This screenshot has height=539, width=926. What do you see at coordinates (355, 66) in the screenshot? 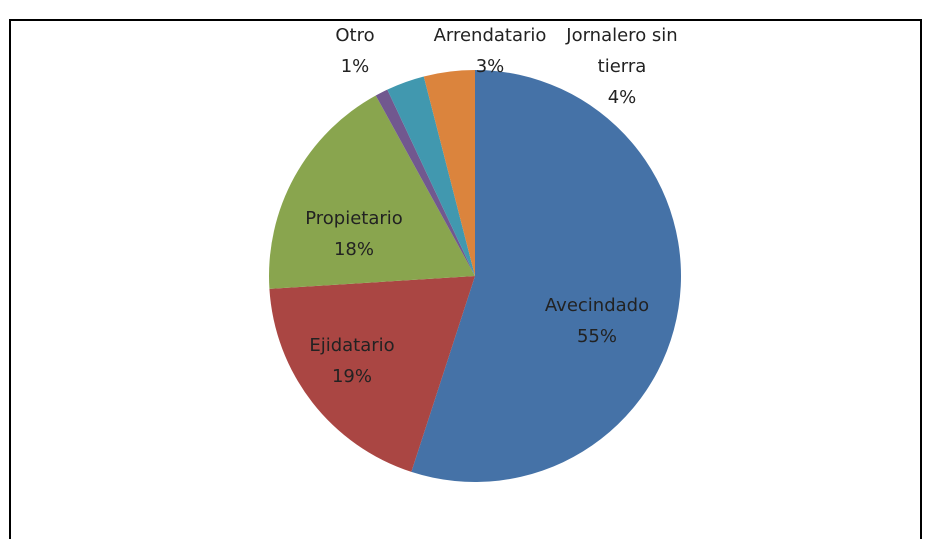
I see `slice-percent: 1%` at bounding box center [355, 66].